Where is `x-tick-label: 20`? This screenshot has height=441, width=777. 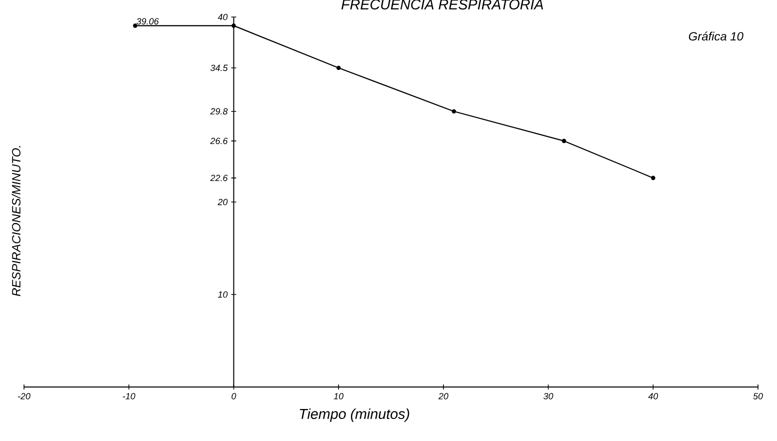 x-tick-label: 20 is located at coordinates (443, 396).